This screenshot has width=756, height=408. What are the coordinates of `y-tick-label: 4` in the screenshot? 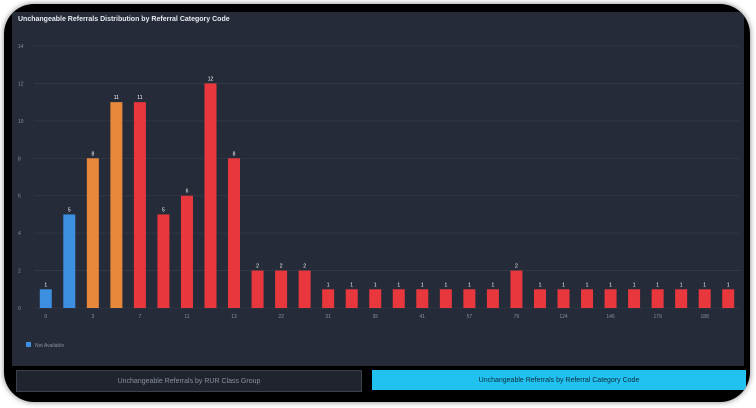 It's located at (19, 234).